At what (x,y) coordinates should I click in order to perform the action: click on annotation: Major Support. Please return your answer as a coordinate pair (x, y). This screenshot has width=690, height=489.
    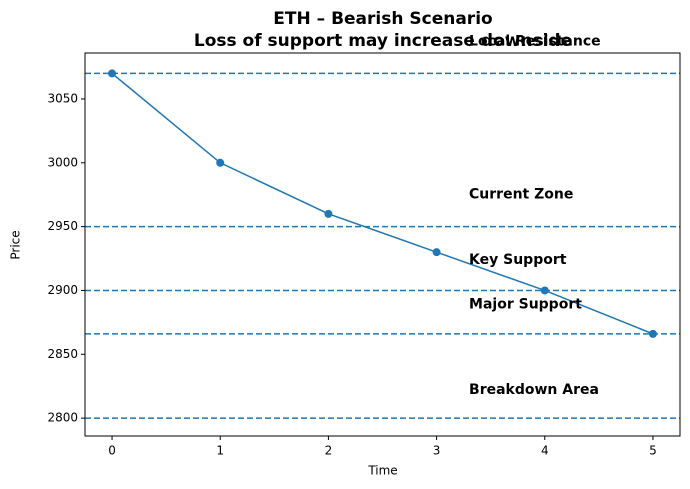
    Looking at the image, I should click on (525, 305).